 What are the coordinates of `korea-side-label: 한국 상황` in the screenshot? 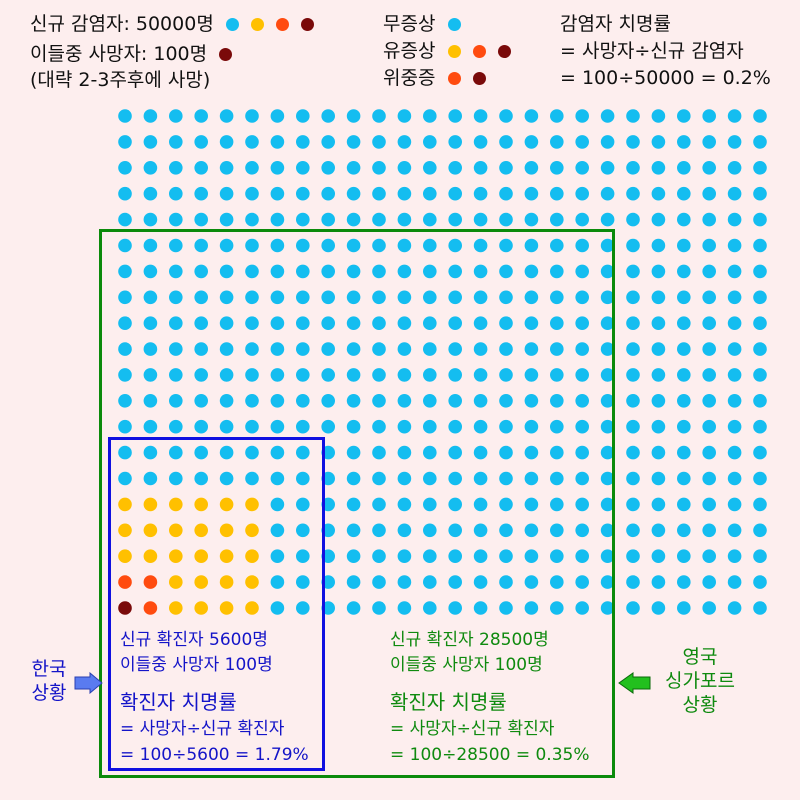 It's located at (49, 681).